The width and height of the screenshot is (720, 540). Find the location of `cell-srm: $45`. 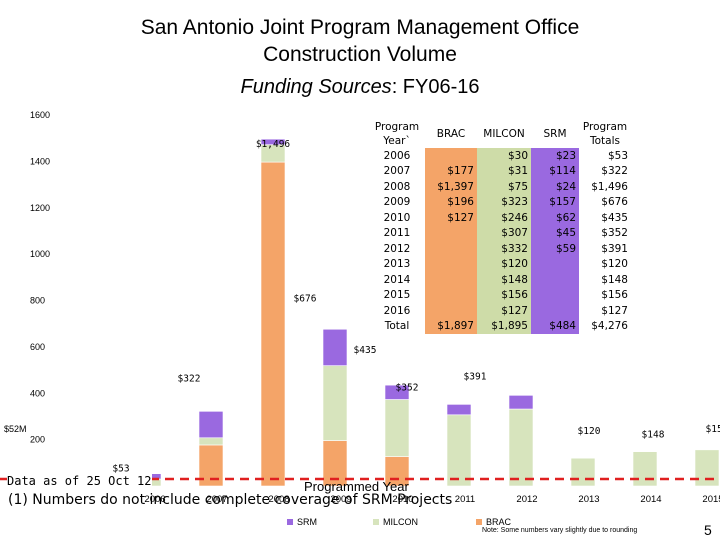

cell-srm: $45 is located at coordinates (555, 233).